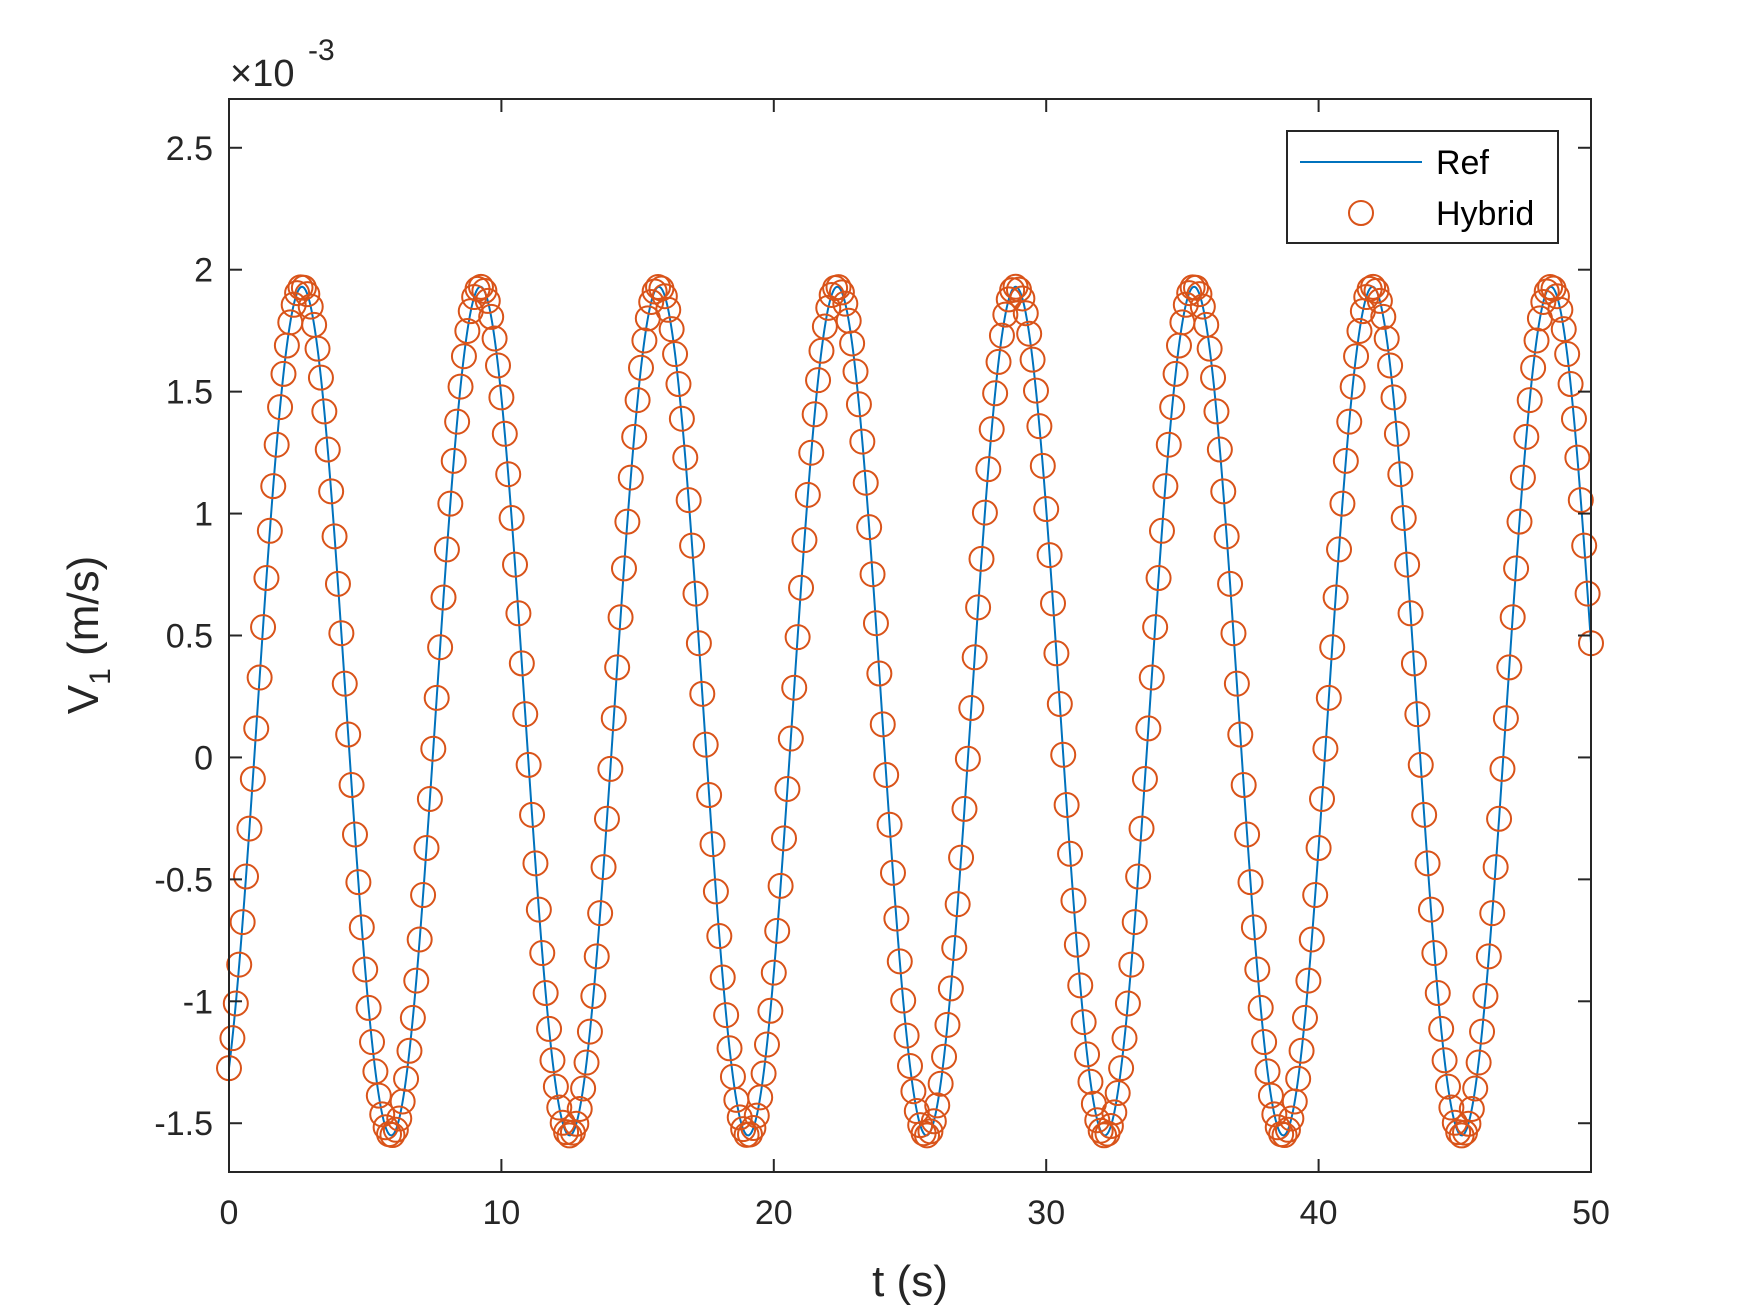 Image resolution: width=1750 pixels, height=1313 pixels. Describe the element at coordinates (321, 50) in the screenshot. I see `y-exponent-power: -3` at that location.